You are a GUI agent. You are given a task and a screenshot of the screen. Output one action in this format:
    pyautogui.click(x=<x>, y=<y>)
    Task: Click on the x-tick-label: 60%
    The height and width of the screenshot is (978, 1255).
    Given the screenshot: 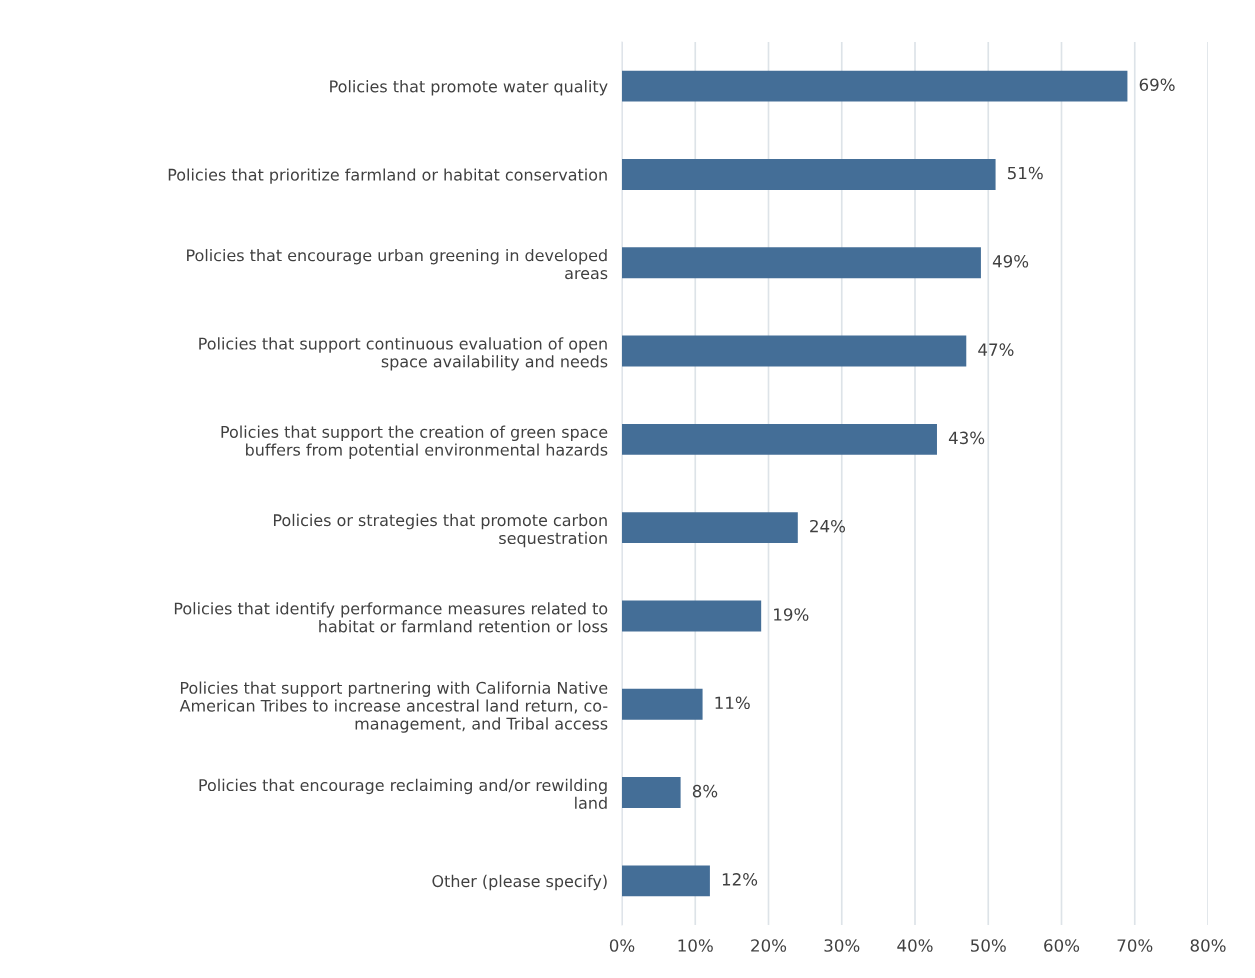 What is the action you would take?
    pyautogui.click(x=1062, y=945)
    